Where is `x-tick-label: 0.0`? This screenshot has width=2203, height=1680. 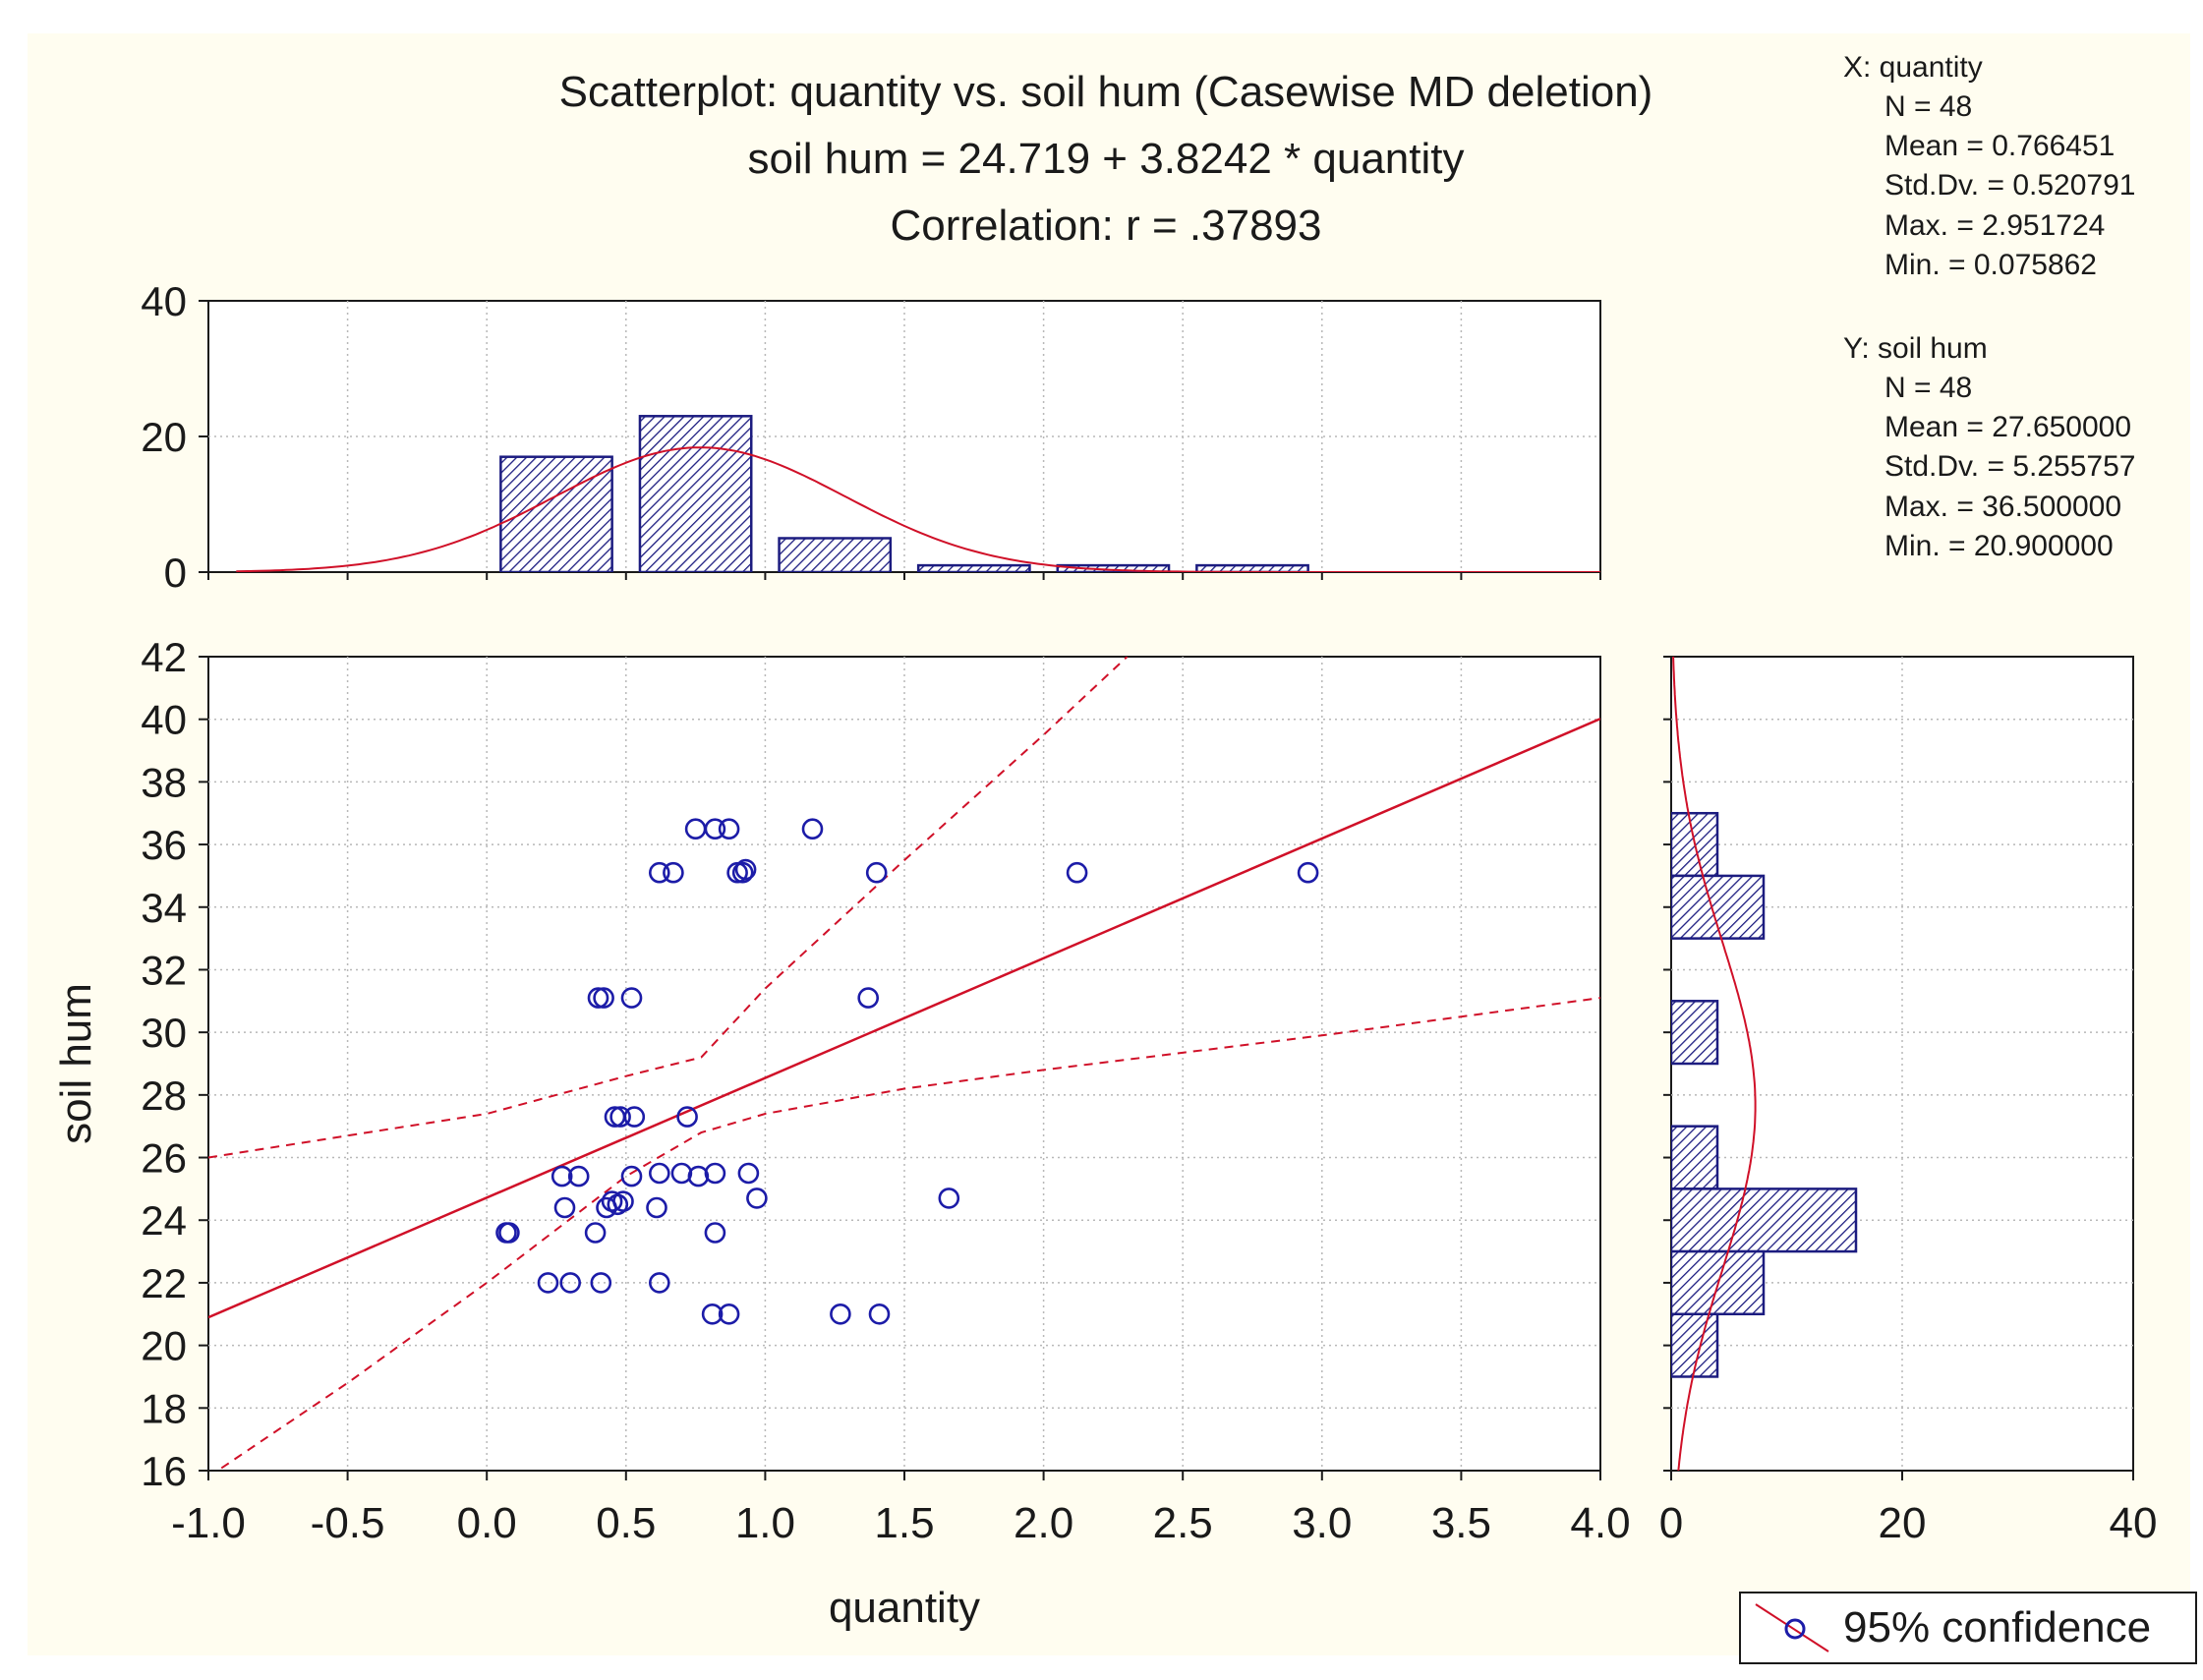
x-tick-label: 0.0 is located at coordinates (487, 1523).